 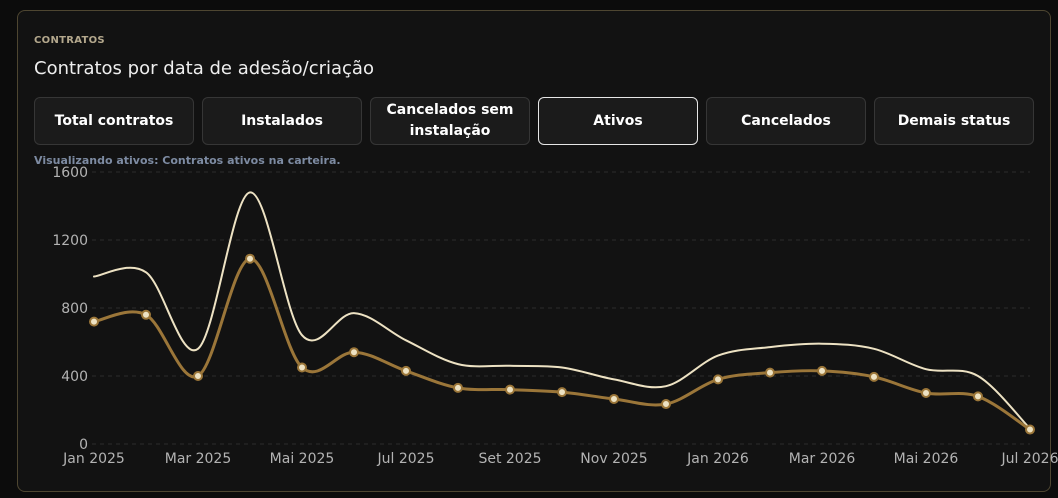 I want to click on tab-label: Ativos, so click(x=618, y=120).